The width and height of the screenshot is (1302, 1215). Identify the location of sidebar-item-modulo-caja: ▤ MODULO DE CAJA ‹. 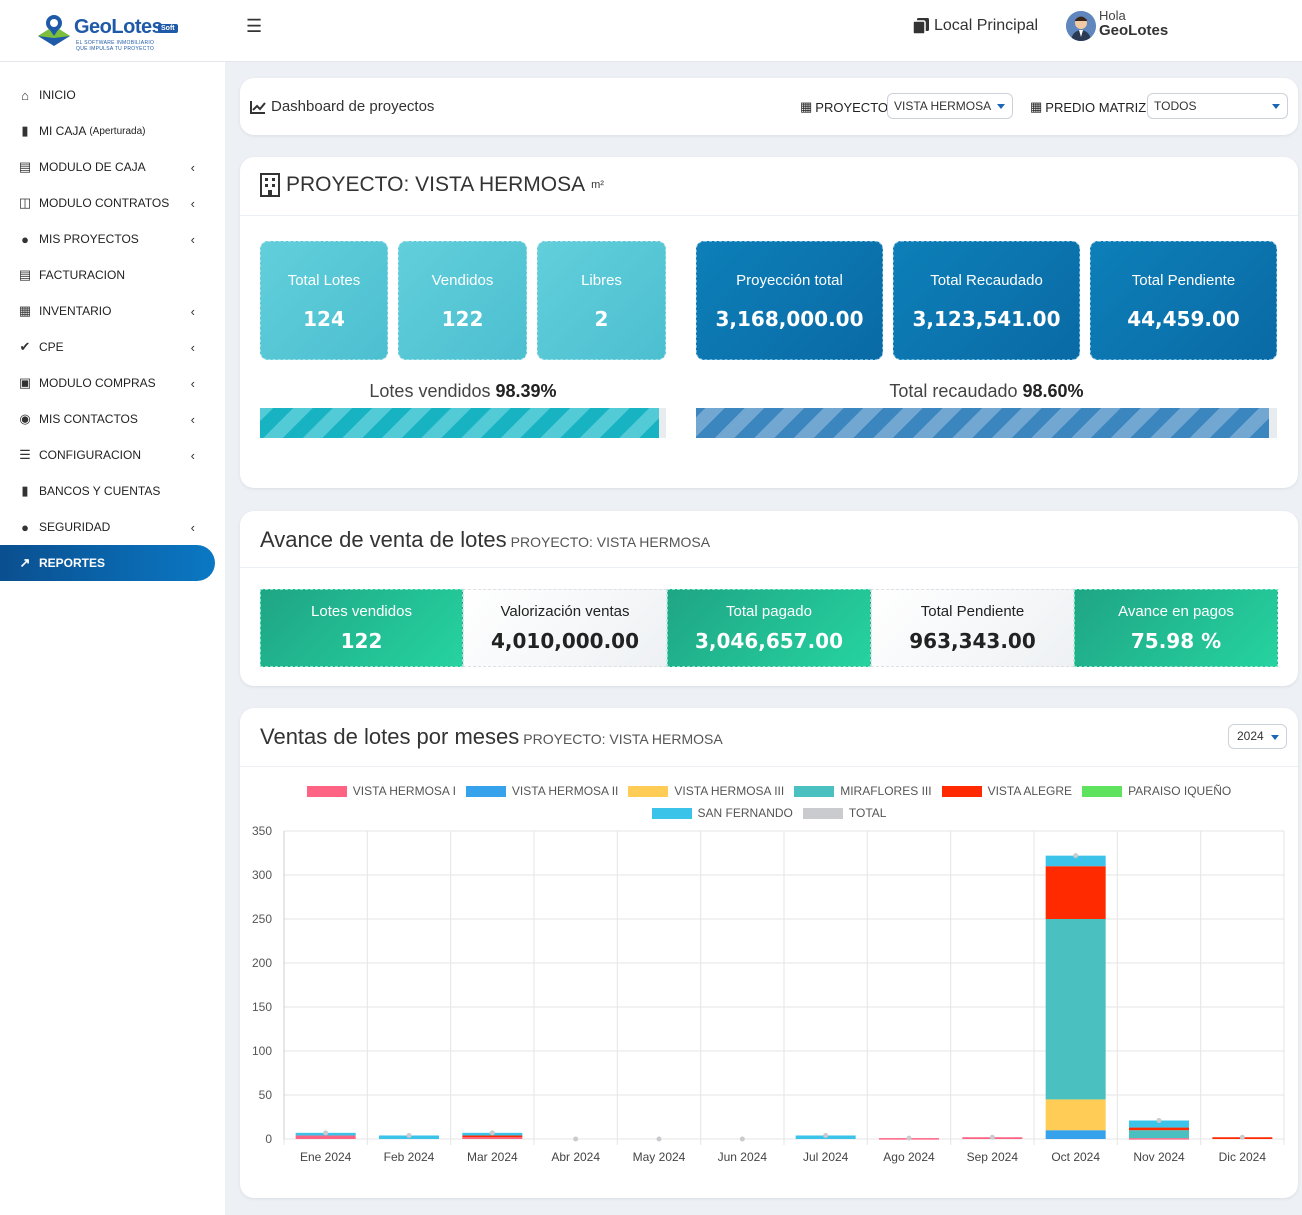
(107, 167).